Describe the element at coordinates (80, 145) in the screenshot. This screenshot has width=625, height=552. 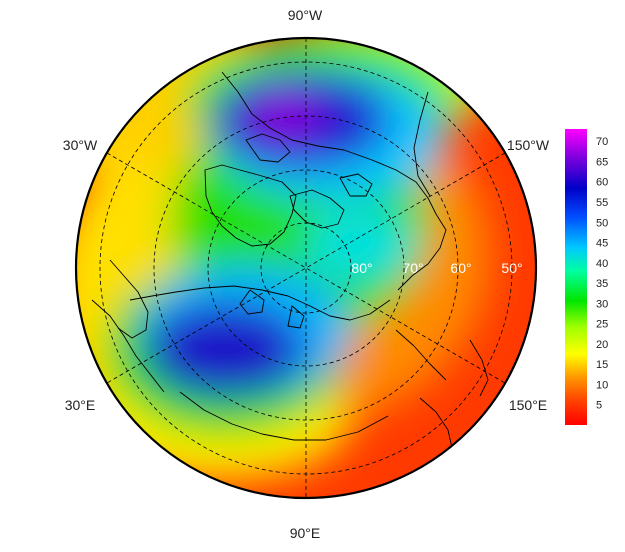
I see `lon-label-30w: 30°W` at that location.